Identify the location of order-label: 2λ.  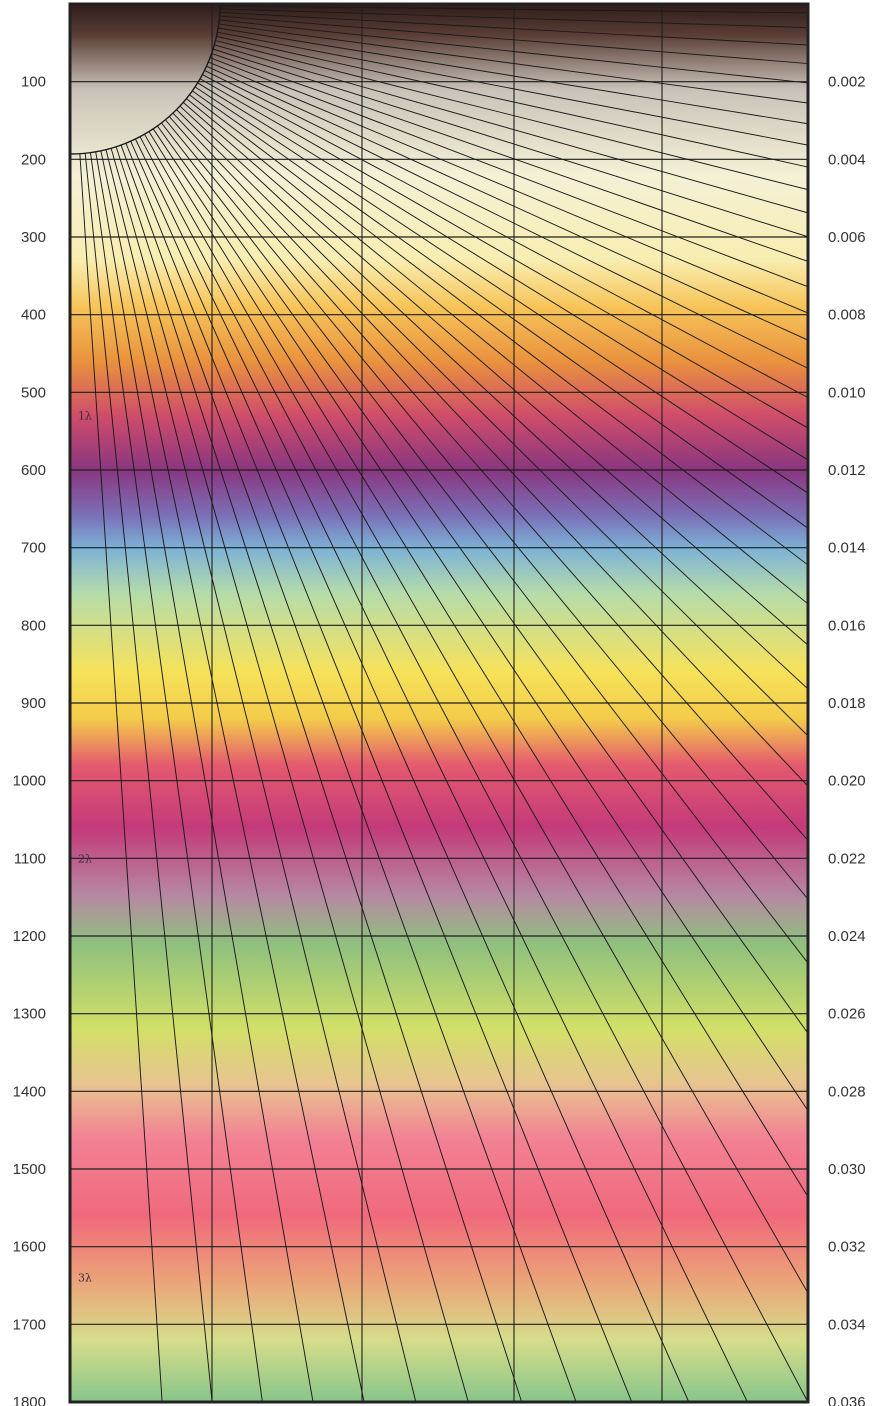
(85, 858).